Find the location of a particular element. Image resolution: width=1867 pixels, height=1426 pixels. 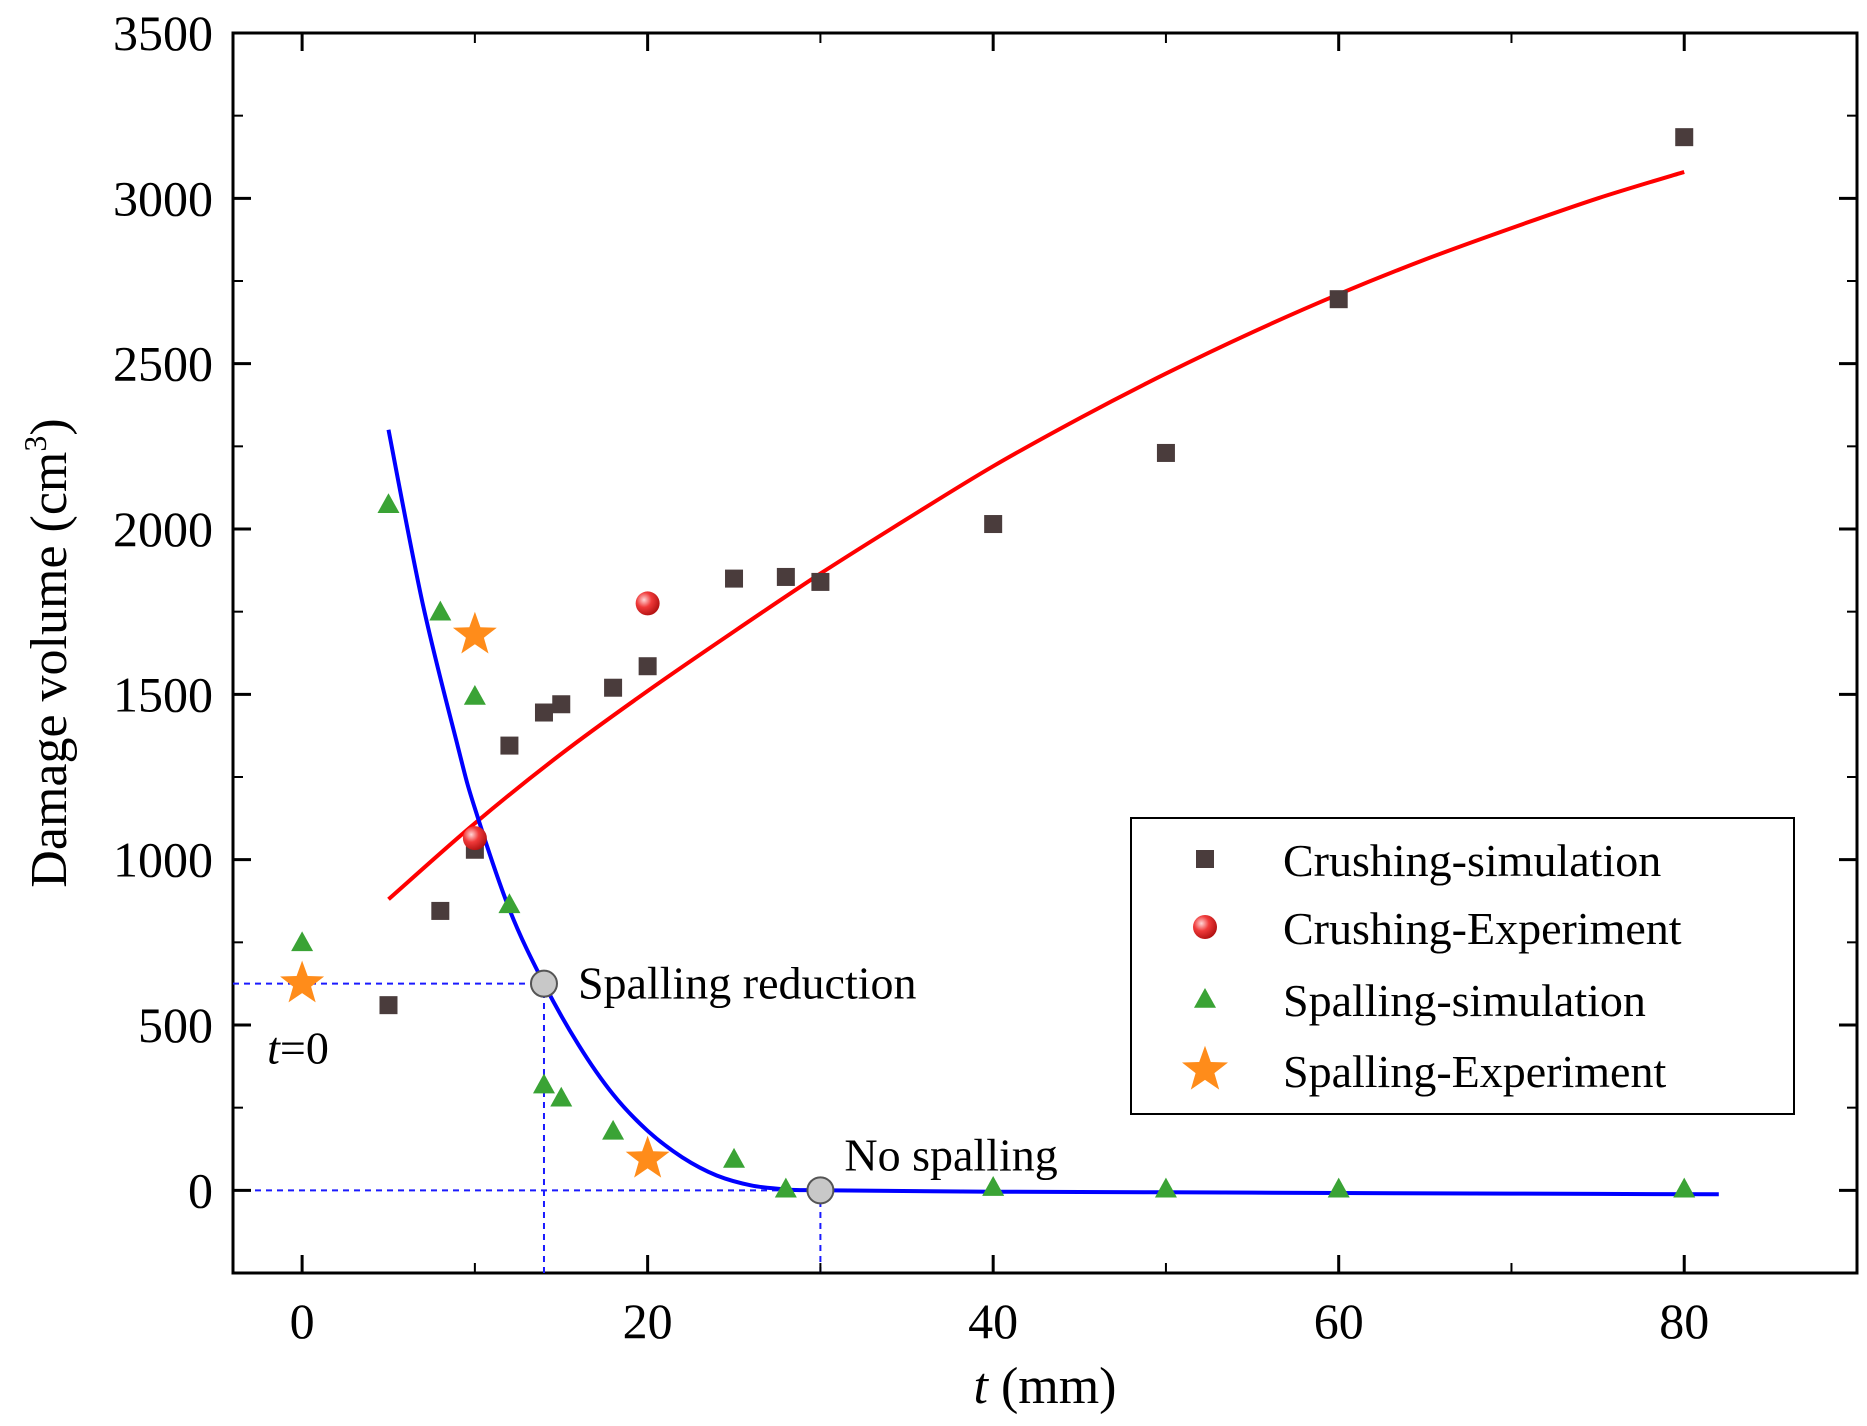

y-tick-label: 0 is located at coordinates (200, 1190).